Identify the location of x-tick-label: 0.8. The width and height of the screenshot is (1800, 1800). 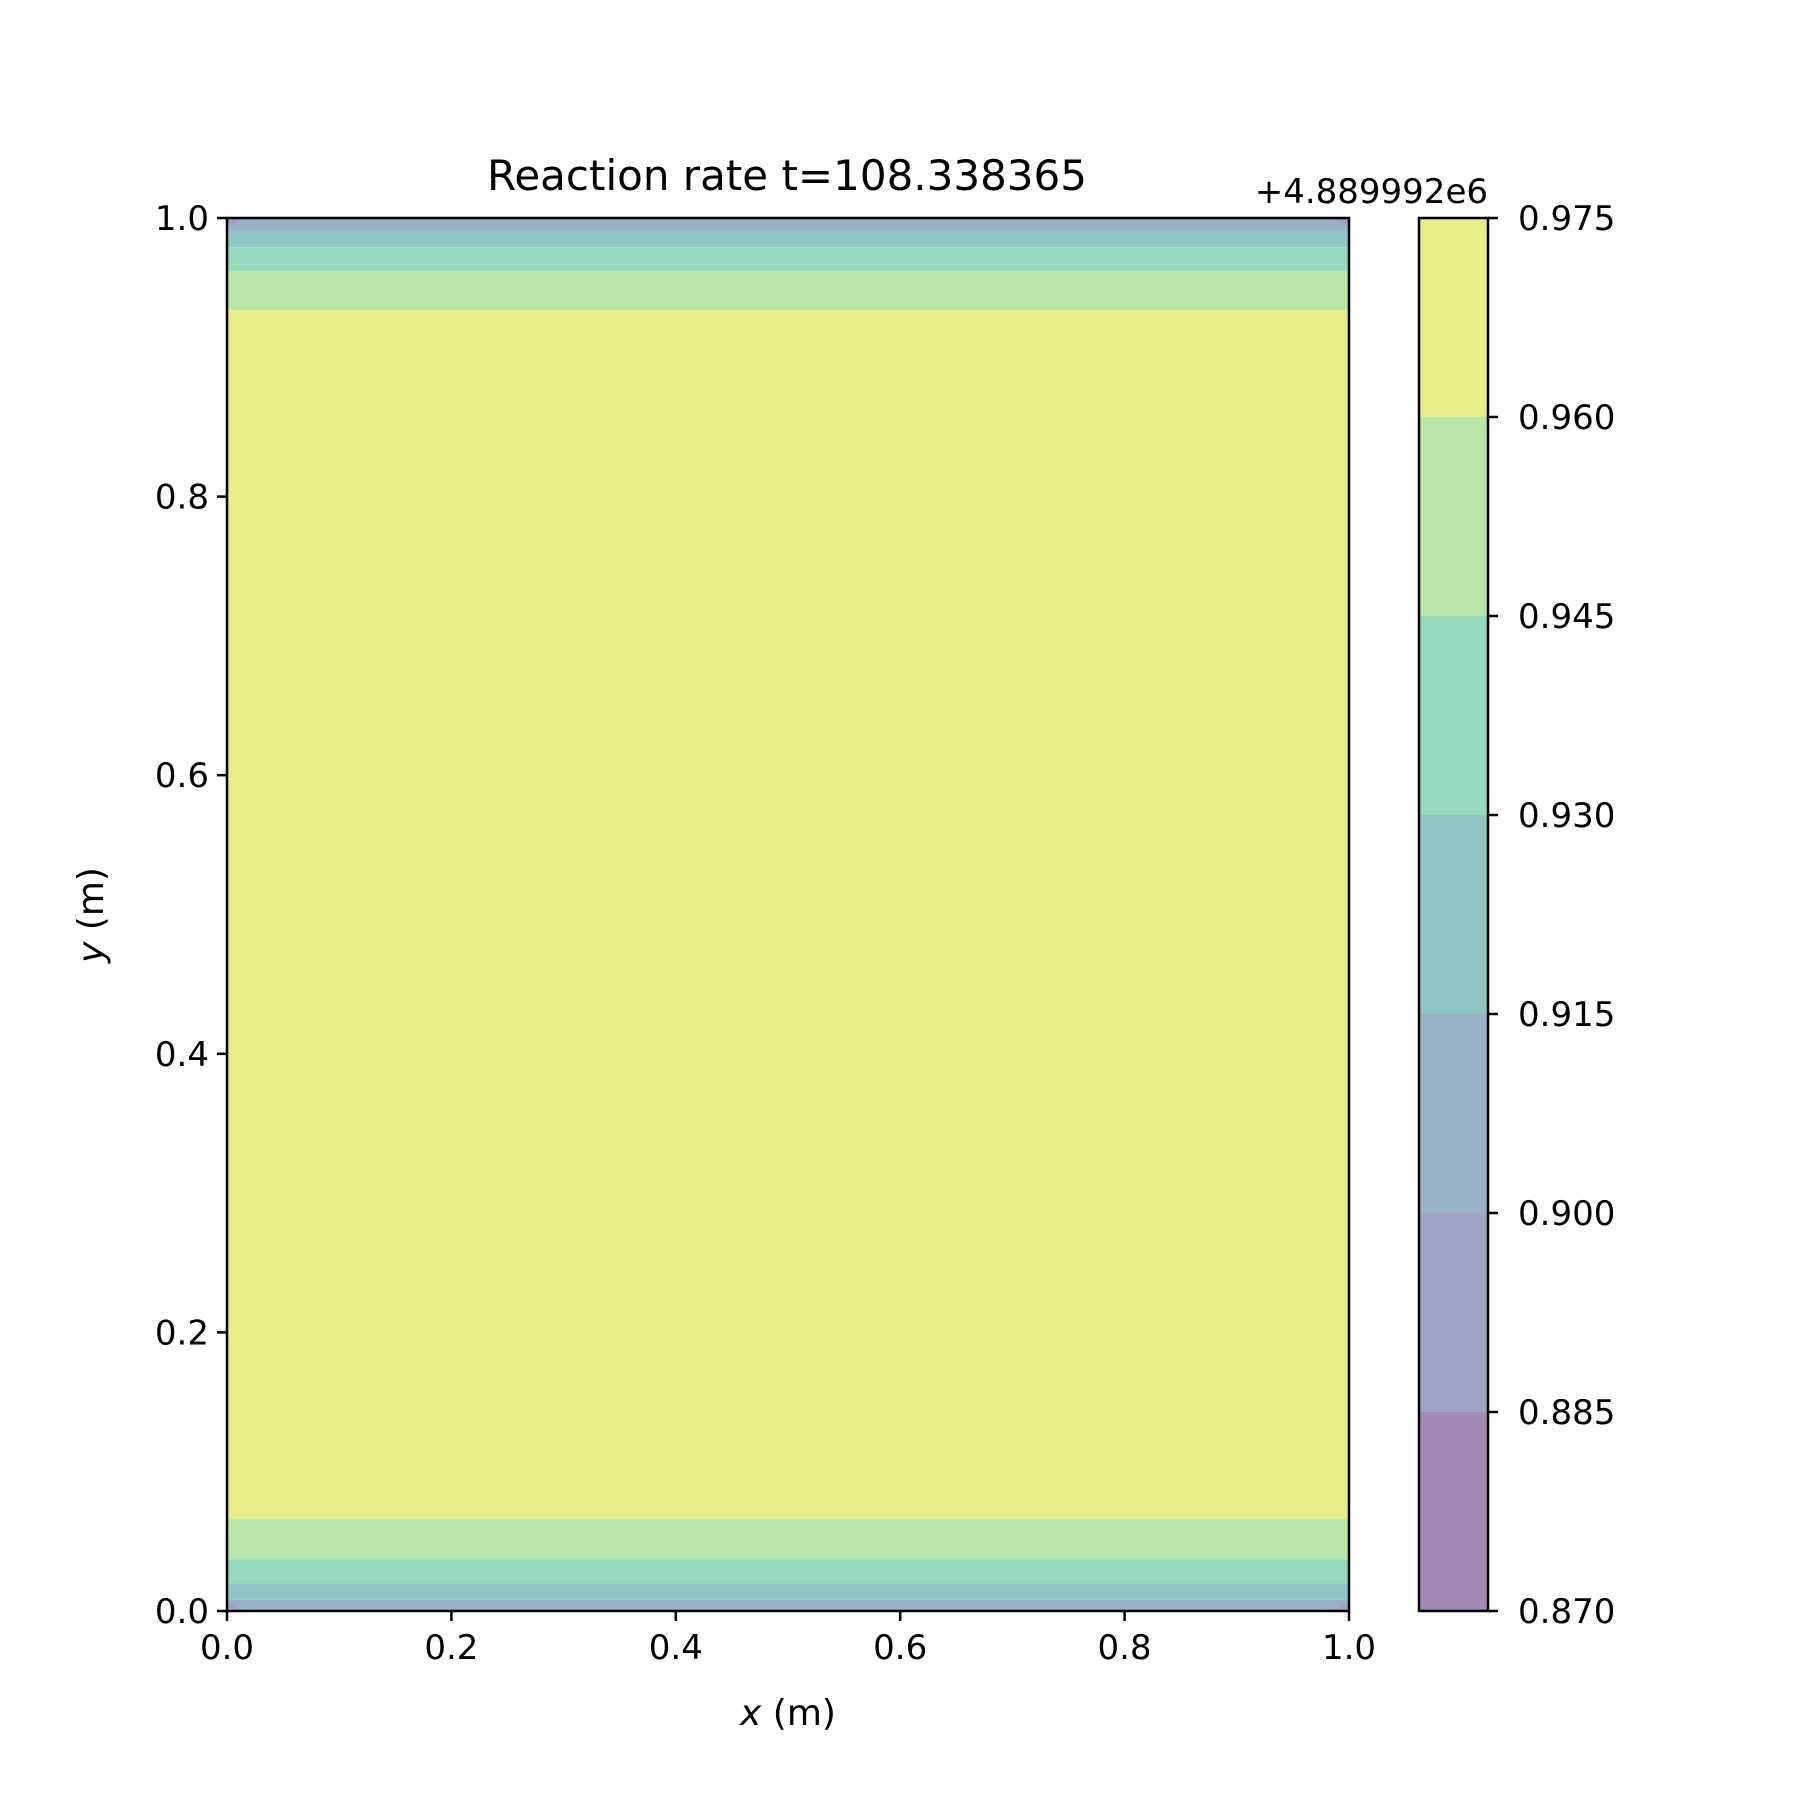
(1125, 1648).